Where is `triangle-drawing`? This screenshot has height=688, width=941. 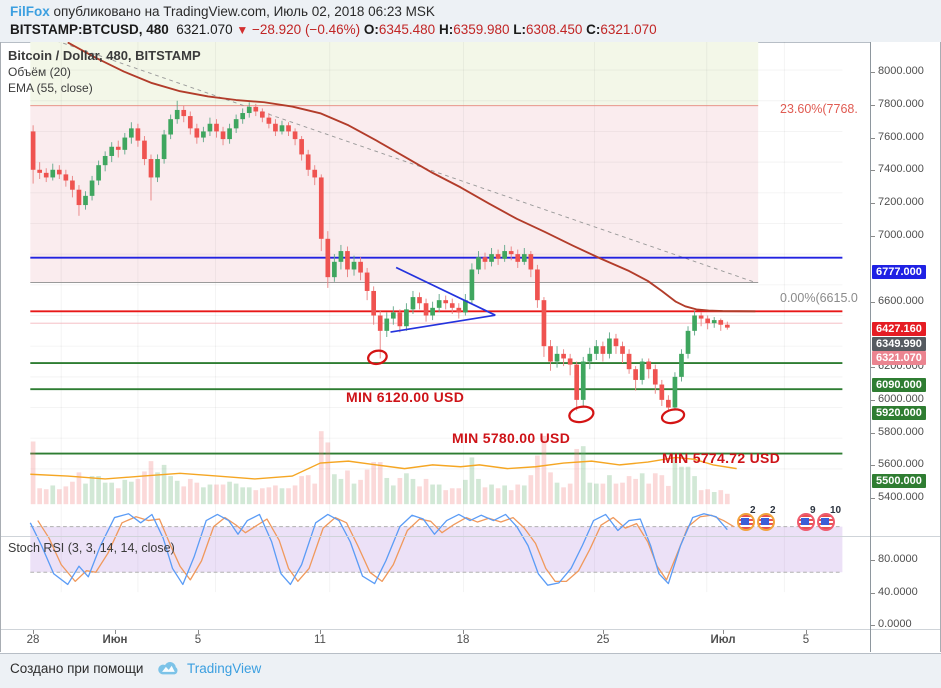 triangle-drawing is located at coordinates (443, 299).